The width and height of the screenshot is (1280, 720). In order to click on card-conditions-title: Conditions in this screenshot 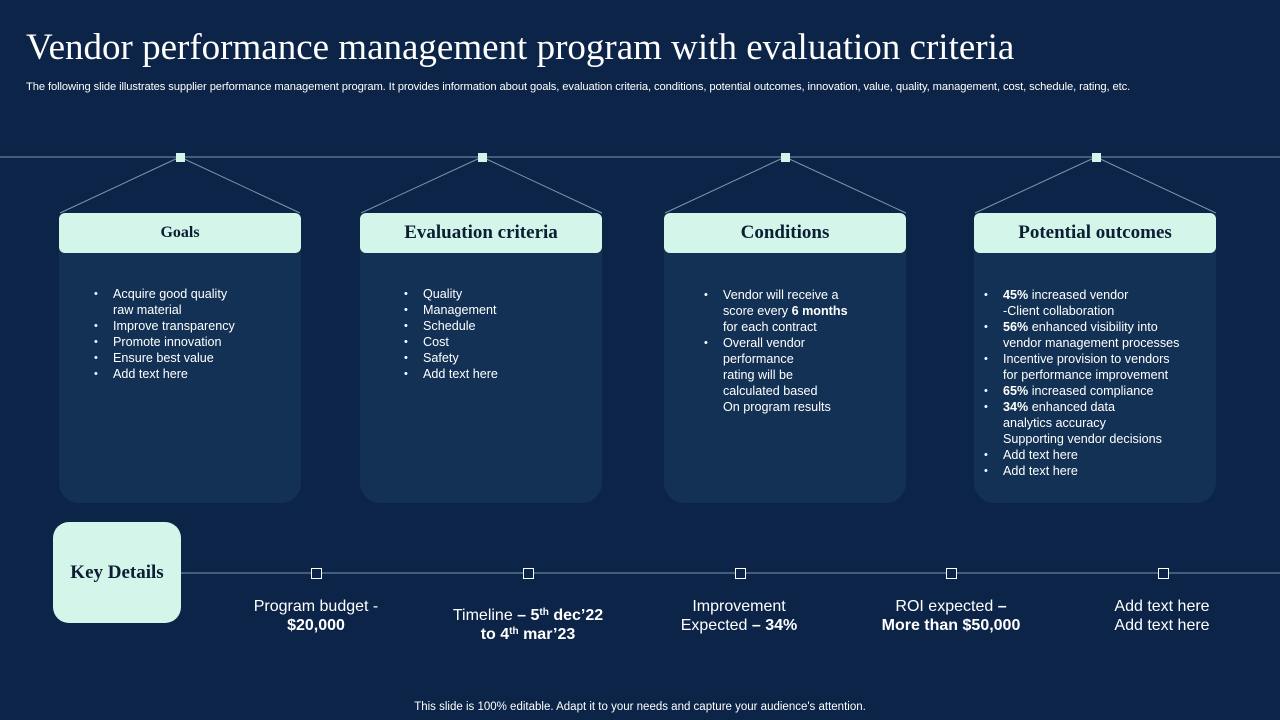, I will do `click(785, 233)`.